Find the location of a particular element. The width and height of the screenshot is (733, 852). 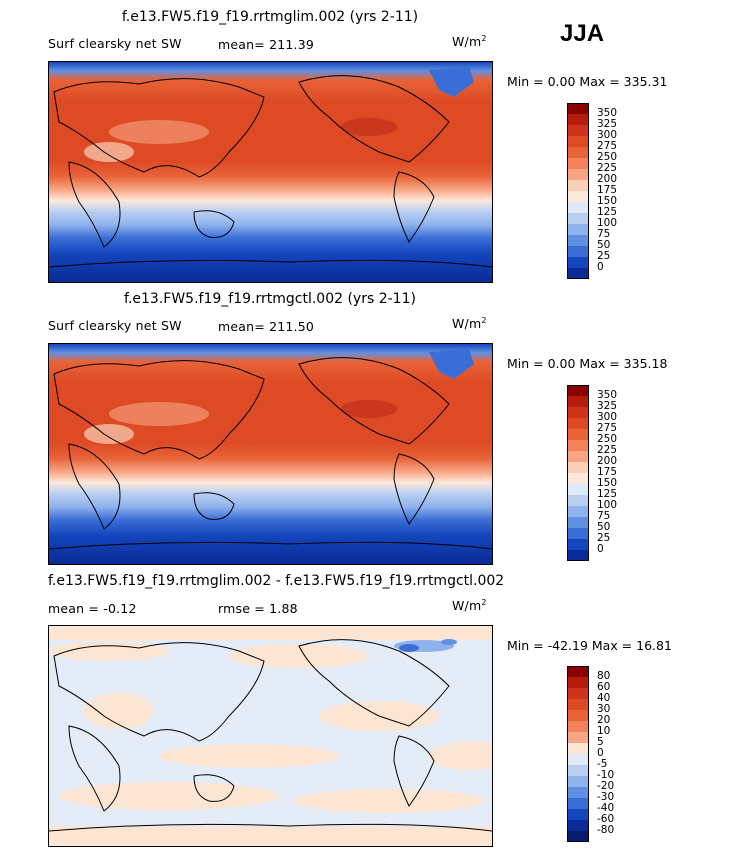

panel-1-units: W/m2 is located at coordinates (469, 42).